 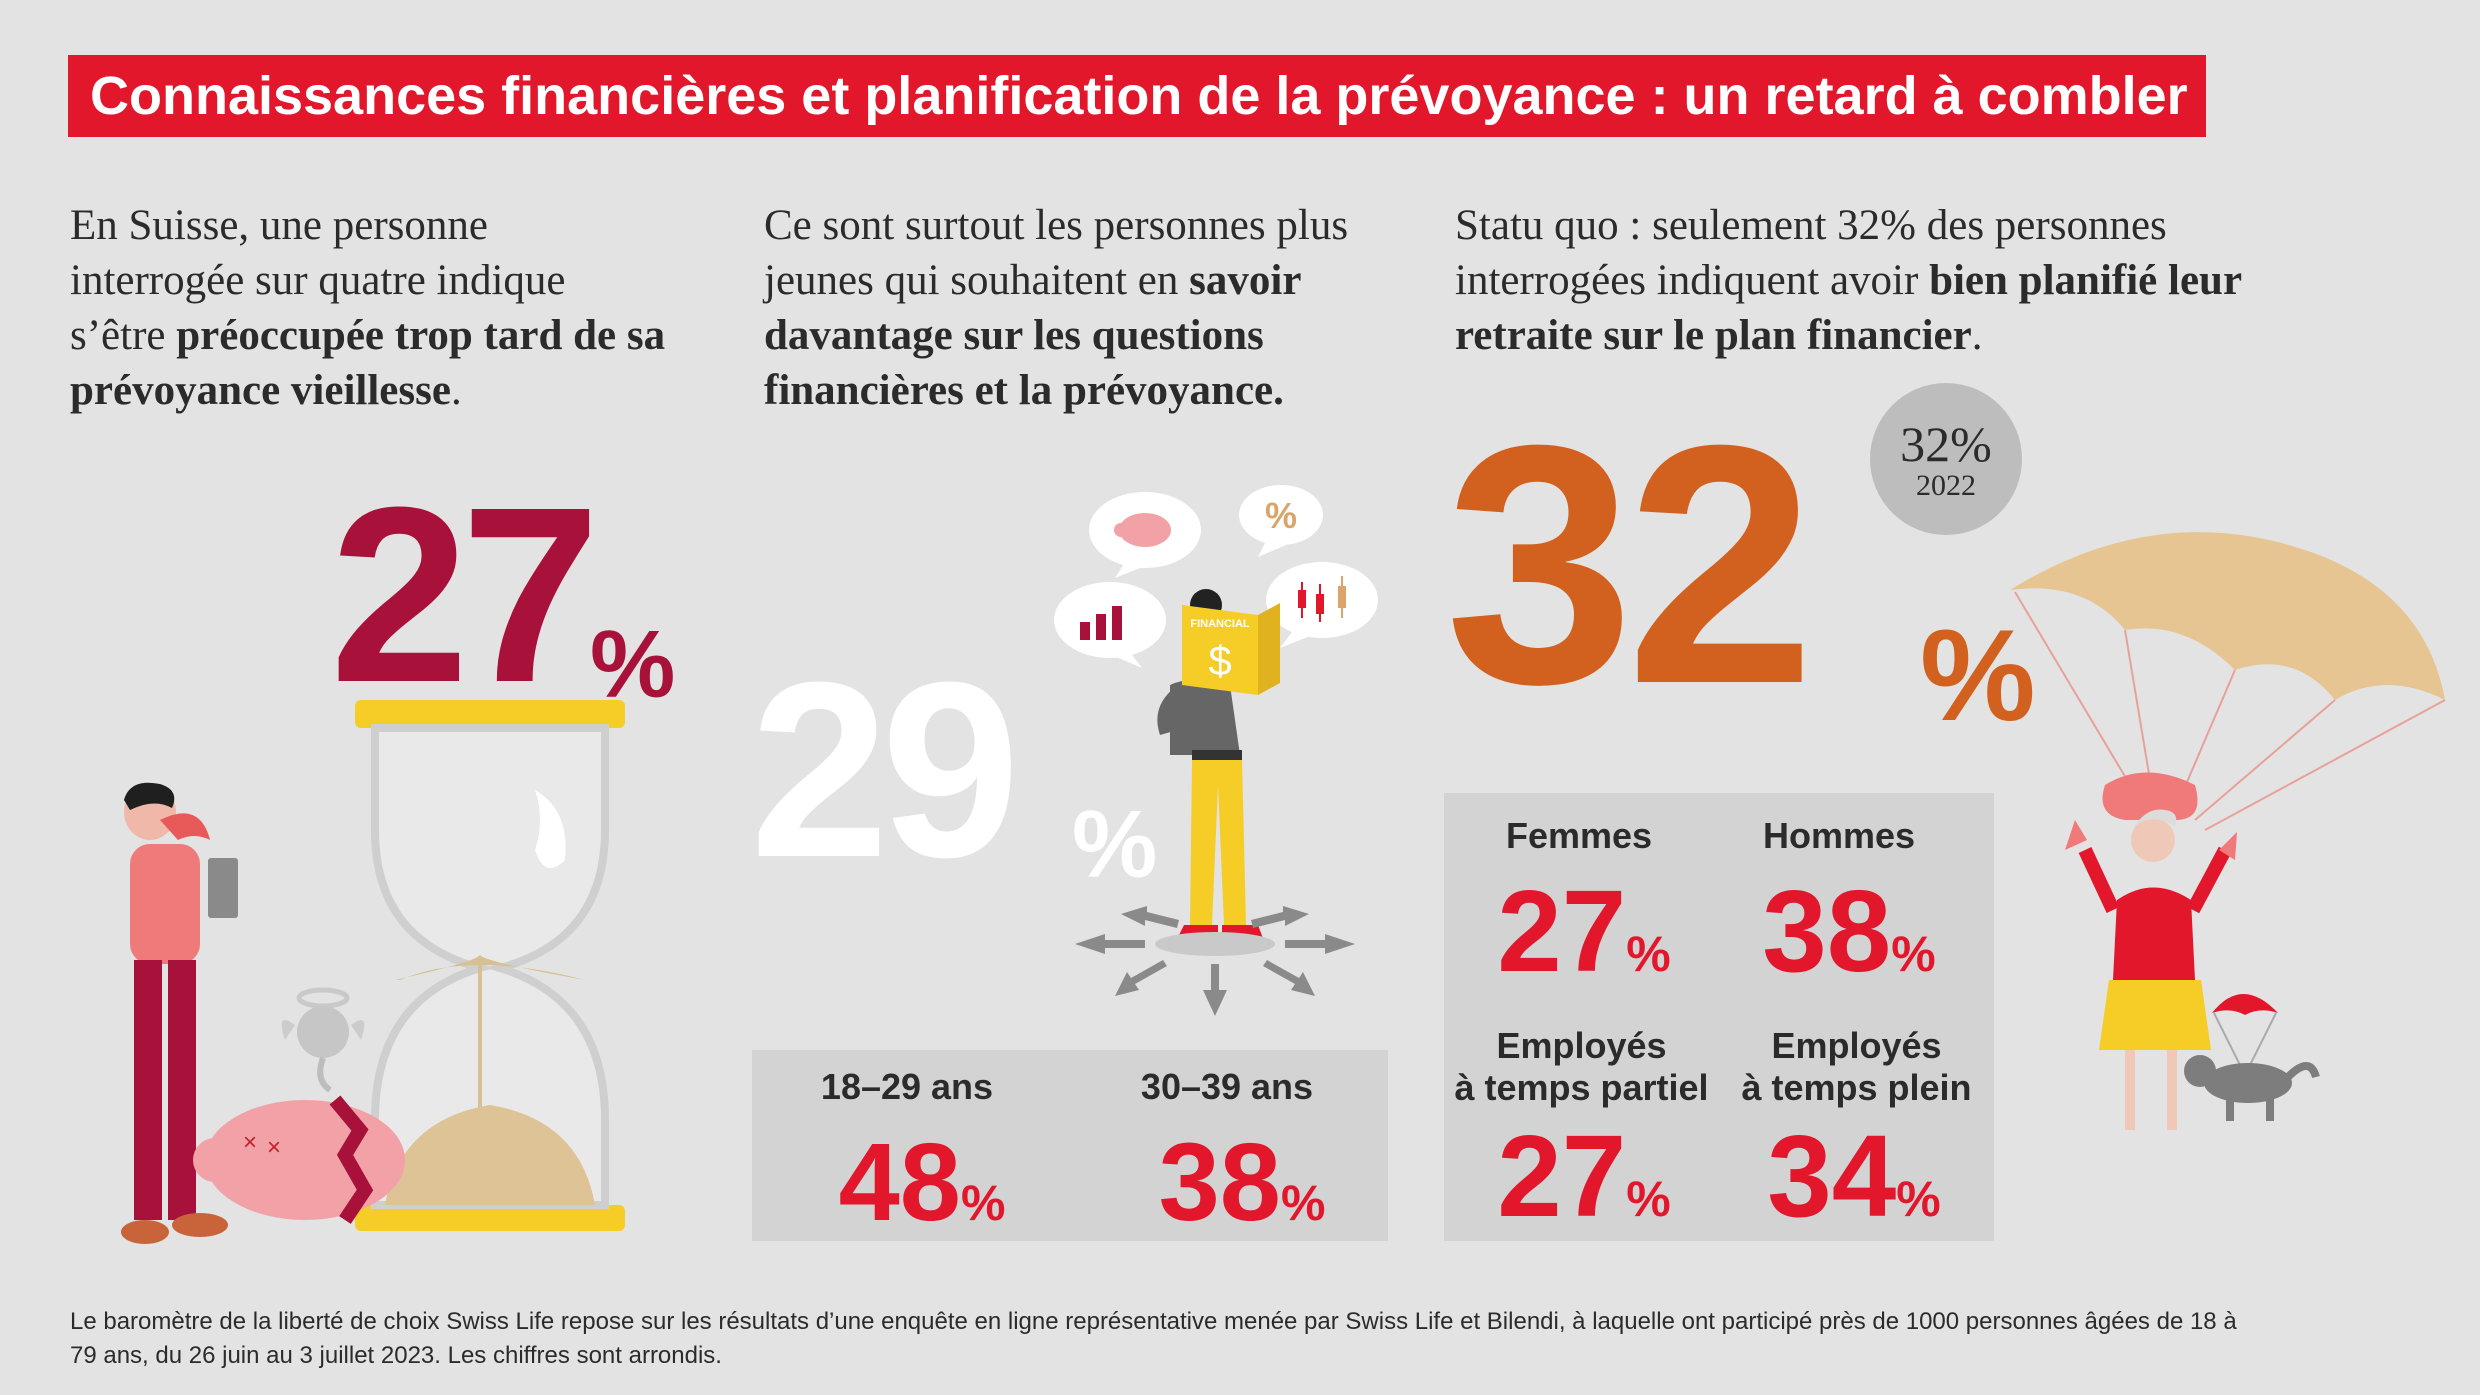 I want to click on badge-year: 2022, so click(x=1946, y=485).